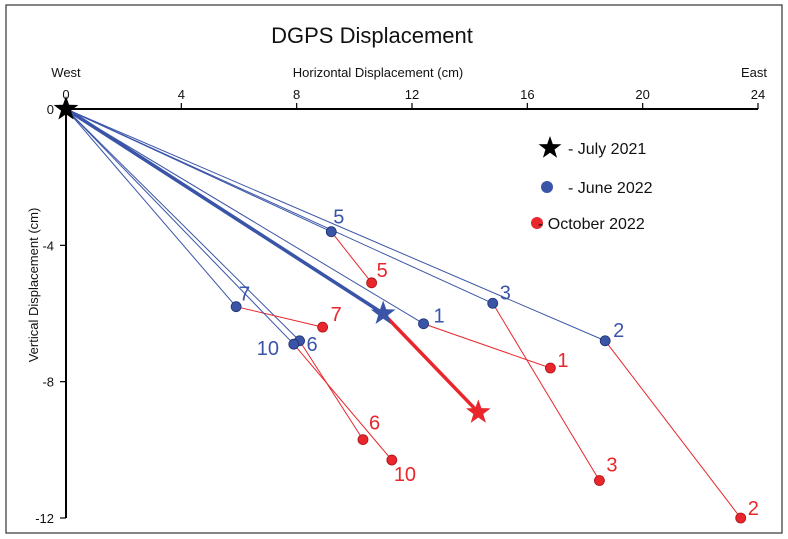  What do you see at coordinates (607, 149) in the screenshot?
I see `legend-label: - July 2021` at bounding box center [607, 149].